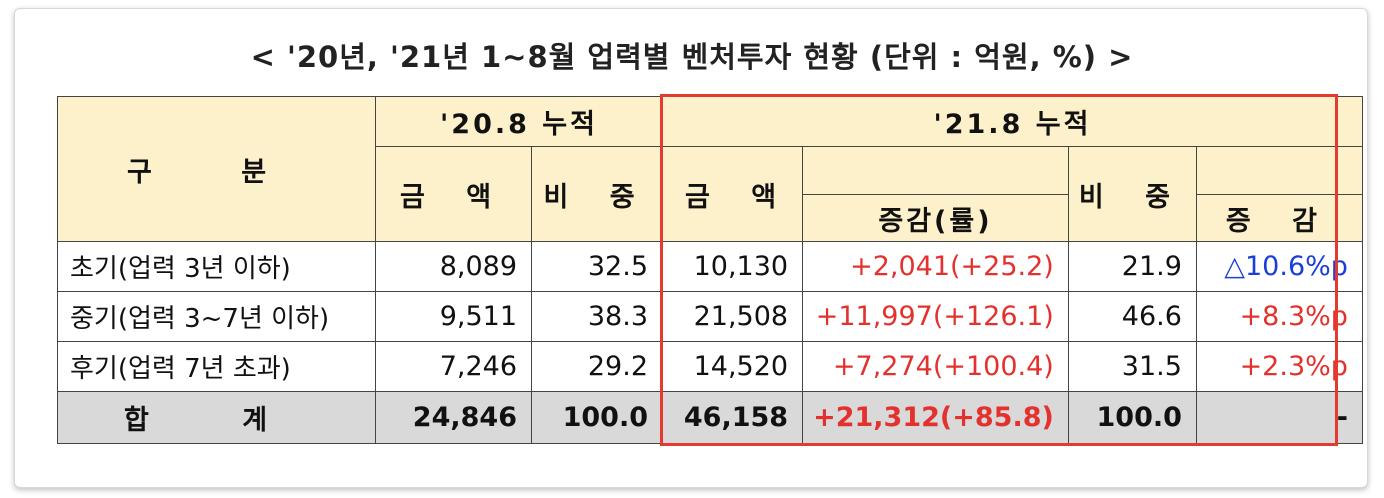 Image resolution: width=1384 pixels, height=498 pixels. Describe the element at coordinates (1279, 218) in the screenshot. I see `header-change: 증 감` at that location.